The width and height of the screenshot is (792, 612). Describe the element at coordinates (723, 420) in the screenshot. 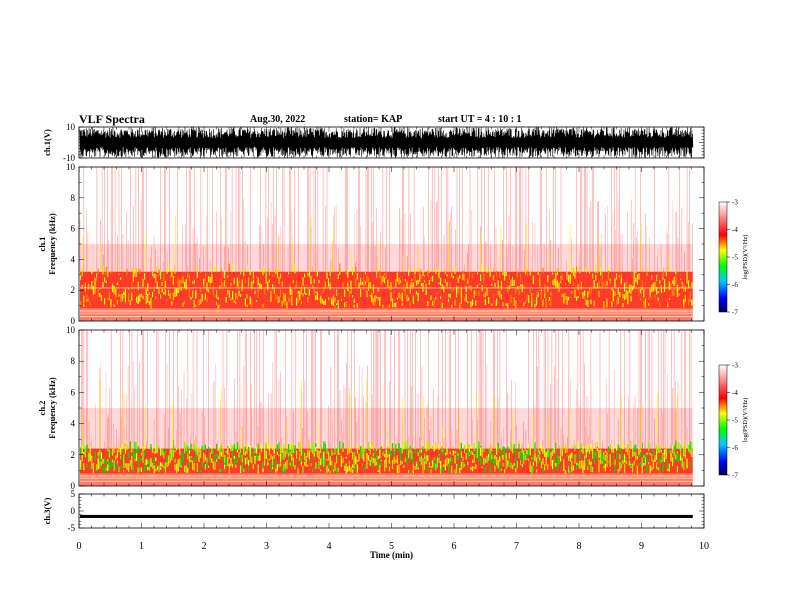

I see `colorbar-ch2` at that location.